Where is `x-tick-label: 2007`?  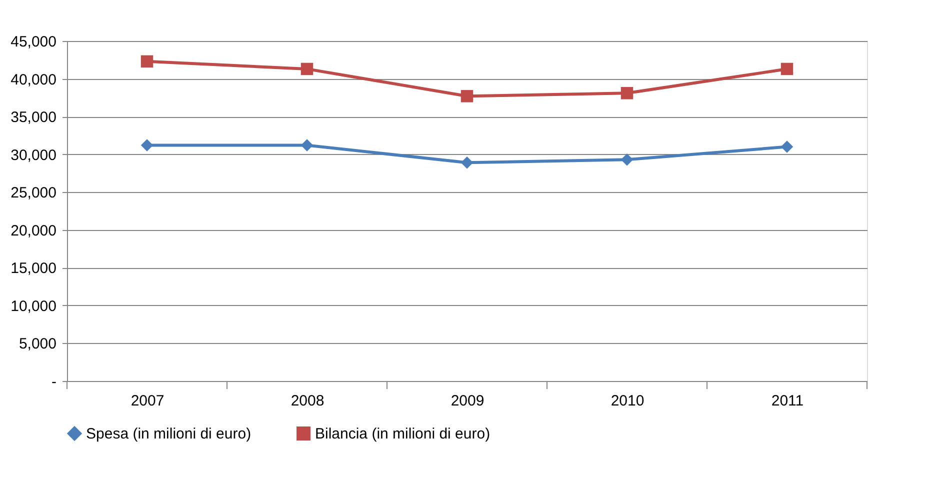
x-tick-label: 2007 is located at coordinates (147, 401).